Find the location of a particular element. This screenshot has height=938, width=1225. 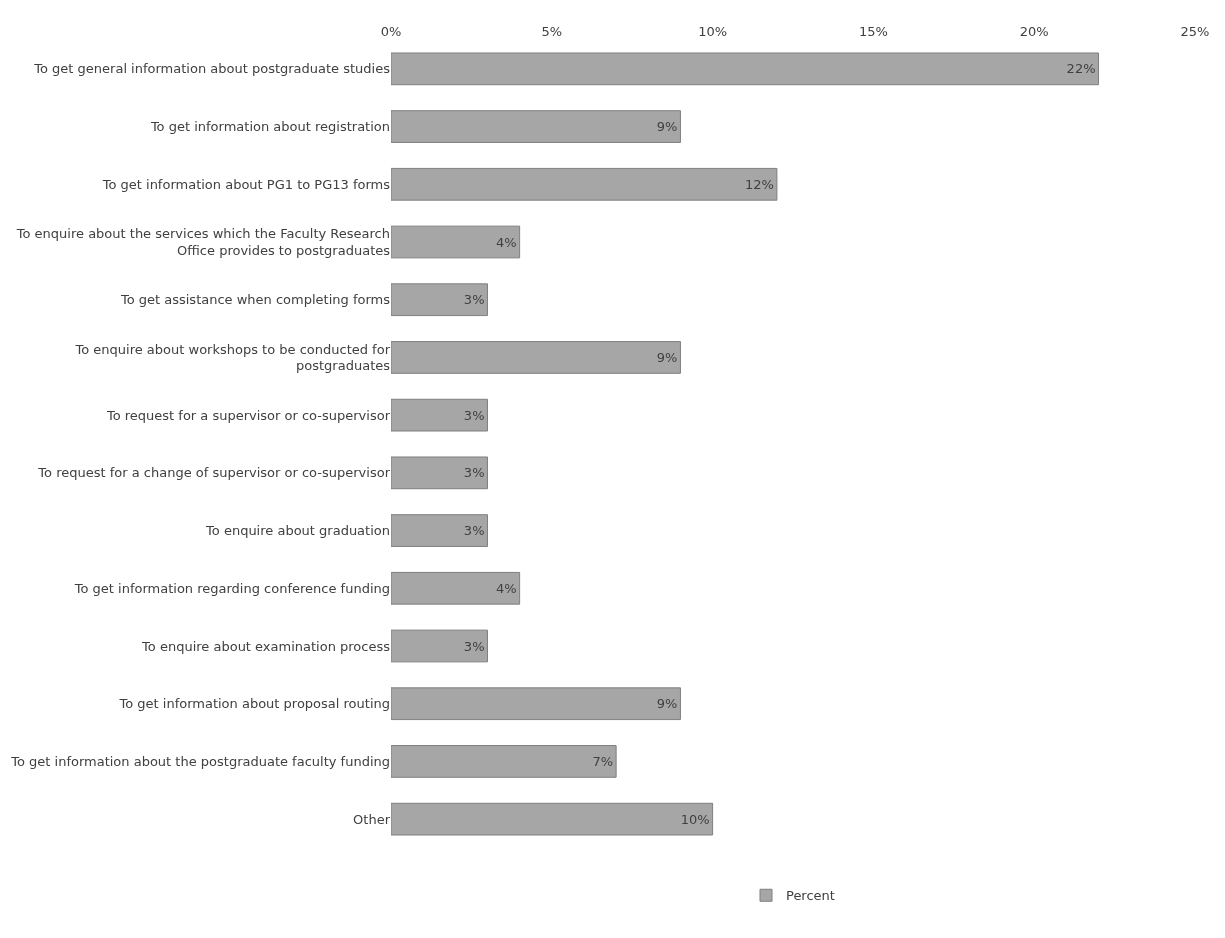

data-label: 10% is located at coordinates (695, 819).